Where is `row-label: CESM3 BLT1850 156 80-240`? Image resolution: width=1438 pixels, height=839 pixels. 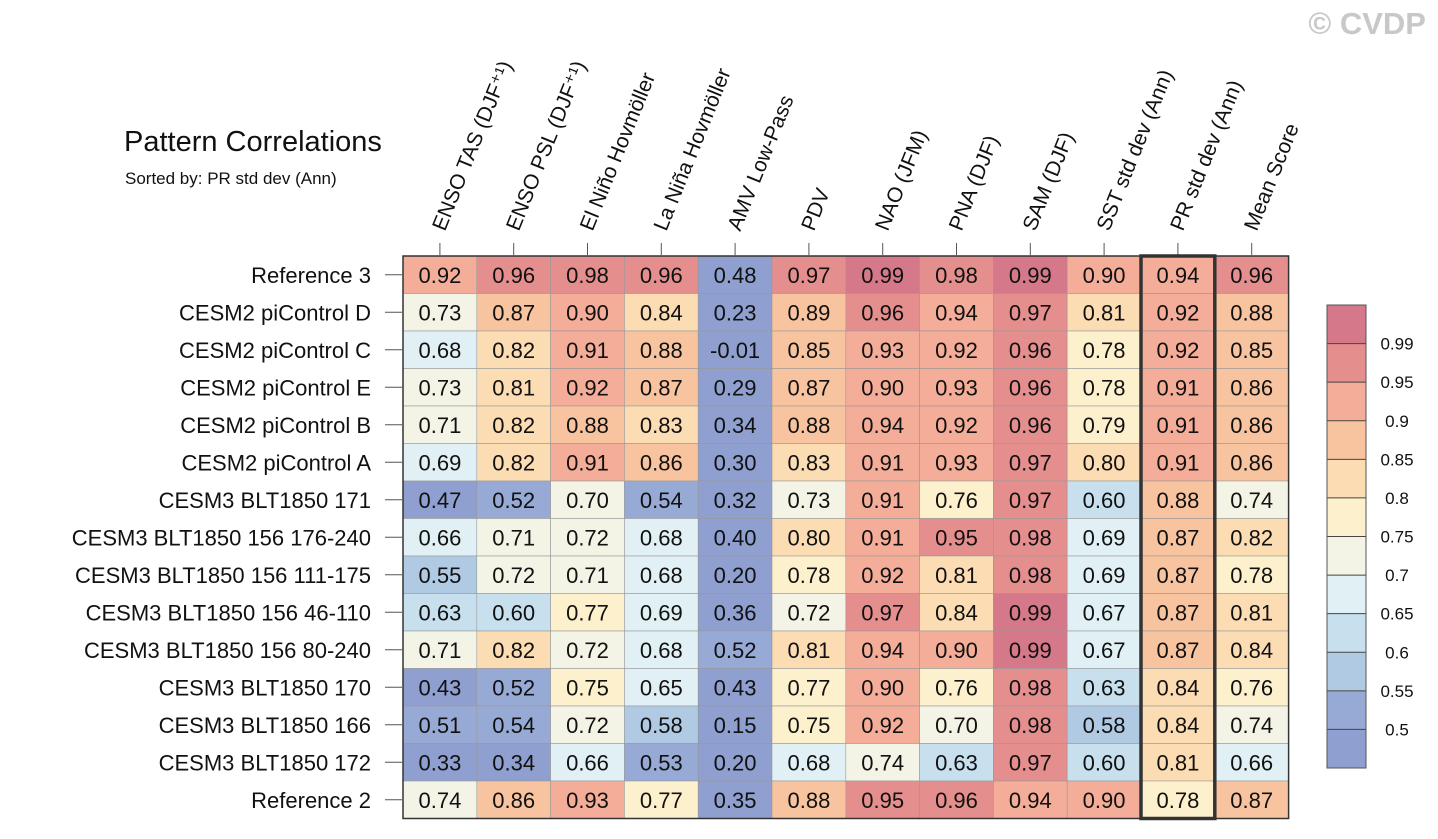 row-label: CESM3 BLT1850 156 80-240 is located at coordinates (227, 650).